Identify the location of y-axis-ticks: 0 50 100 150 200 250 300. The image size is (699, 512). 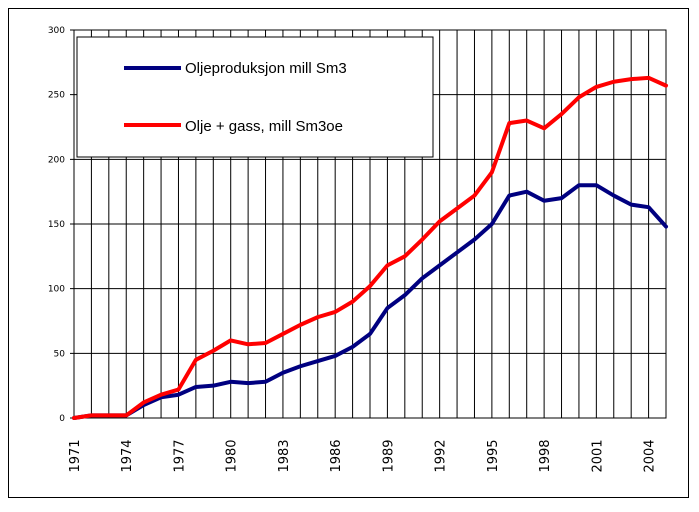
(56, 225).